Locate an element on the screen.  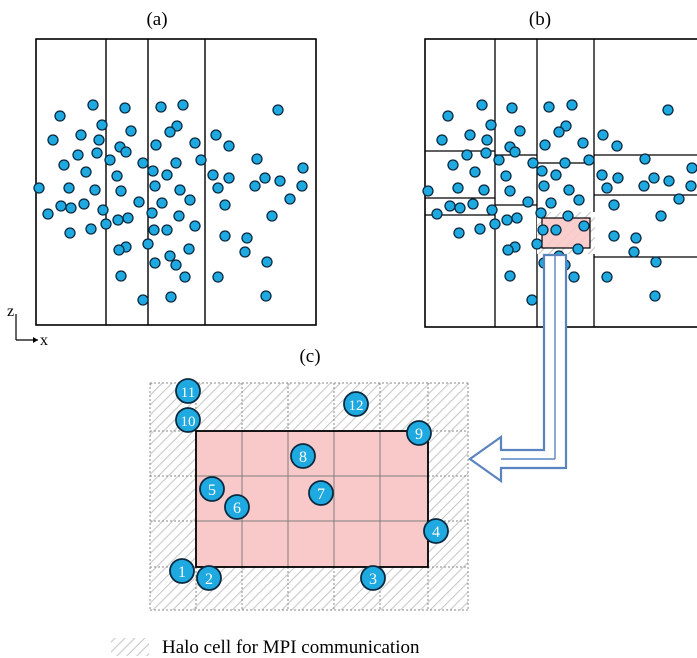
particle-11-label: 11 is located at coordinates (188, 393).